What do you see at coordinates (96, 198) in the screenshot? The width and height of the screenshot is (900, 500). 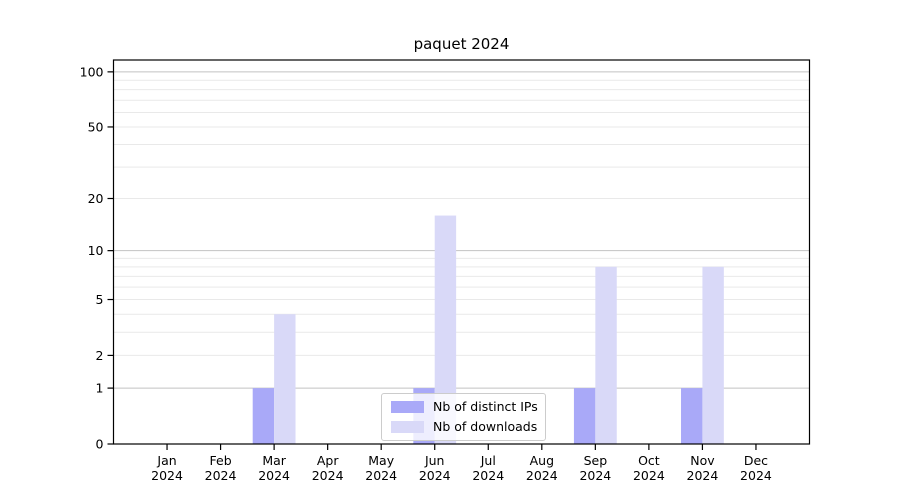 I see `y-tick-label: 20` at bounding box center [96, 198].